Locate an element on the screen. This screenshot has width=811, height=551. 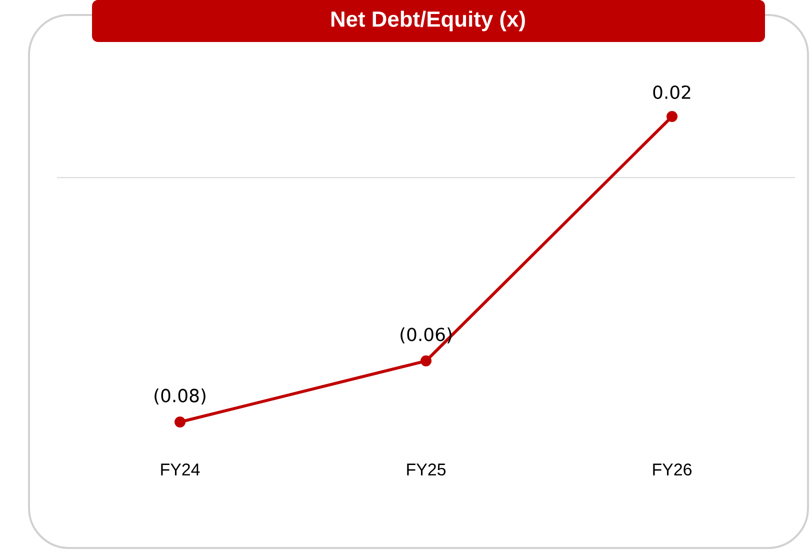
data-label: (0.08) is located at coordinates (180, 396).